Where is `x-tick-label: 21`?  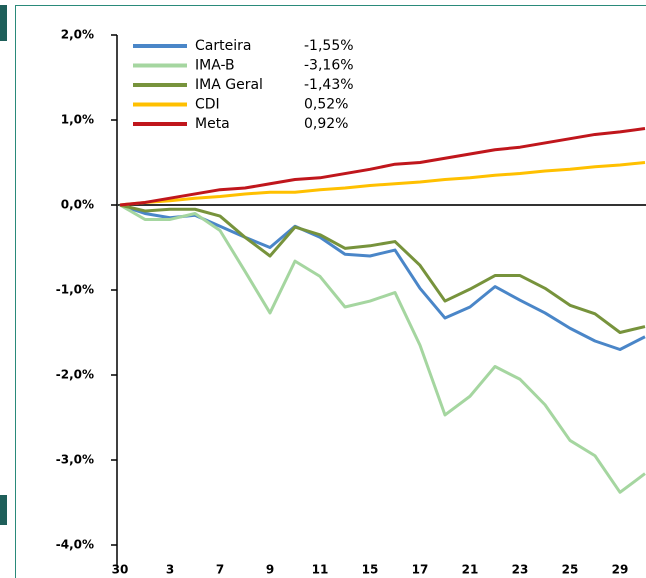
x-tick-label: 21 is located at coordinates (470, 570).